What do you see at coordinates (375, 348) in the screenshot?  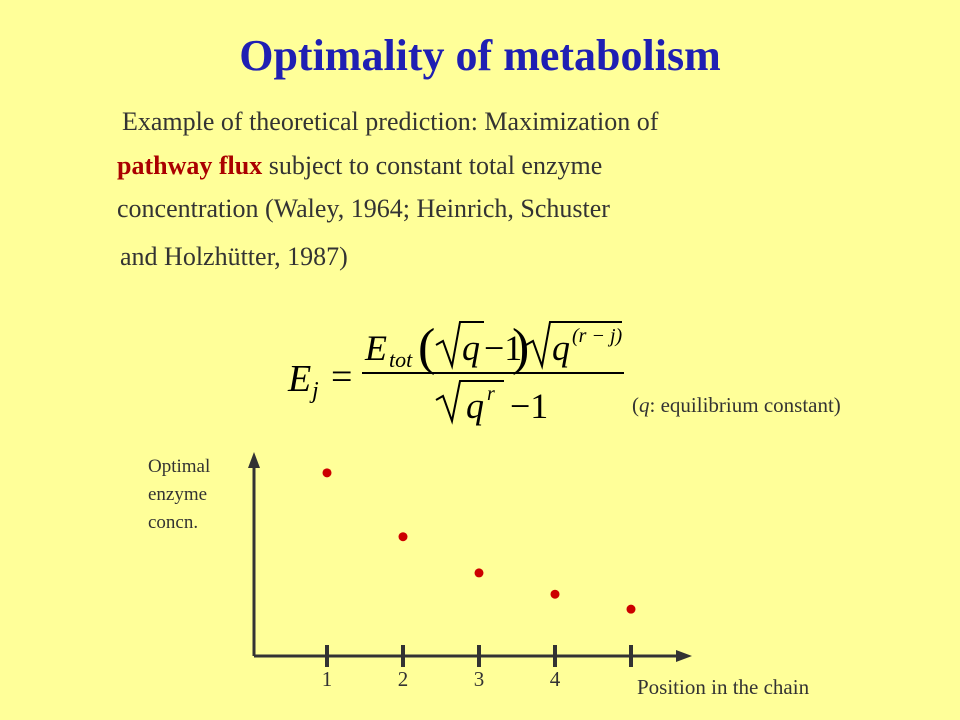 I see `formula-num-E: E` at bounding box center [375, 348].